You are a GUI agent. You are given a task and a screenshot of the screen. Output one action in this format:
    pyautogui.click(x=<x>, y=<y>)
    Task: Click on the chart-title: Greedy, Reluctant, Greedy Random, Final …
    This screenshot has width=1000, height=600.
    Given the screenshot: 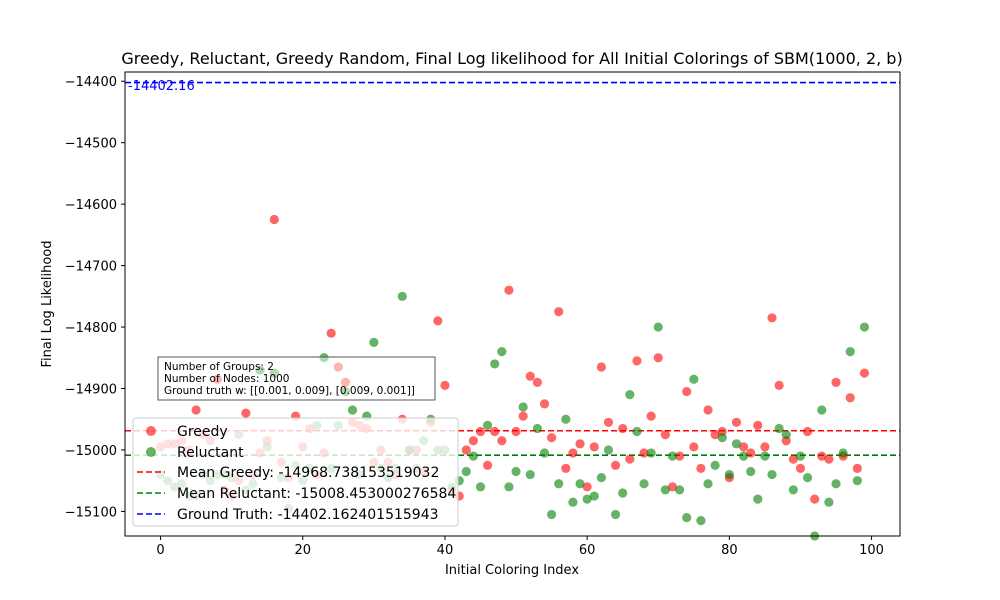 What is the action you would take?
    pyautogui.click(x=511, y=58)
    